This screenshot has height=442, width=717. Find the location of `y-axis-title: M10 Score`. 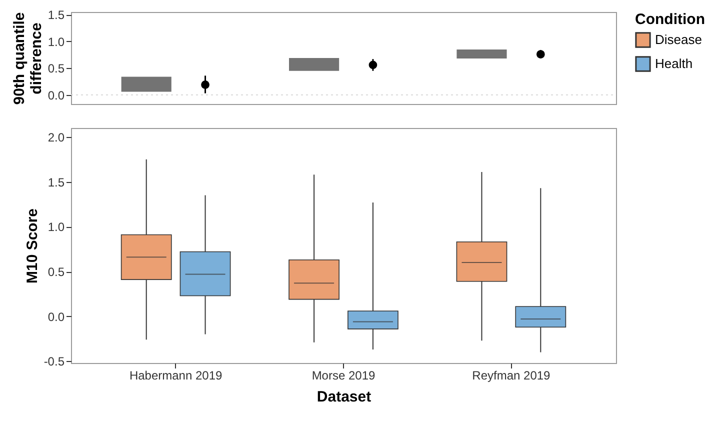

y-axis-title: M10 Score is located at coordinates (32, 246).